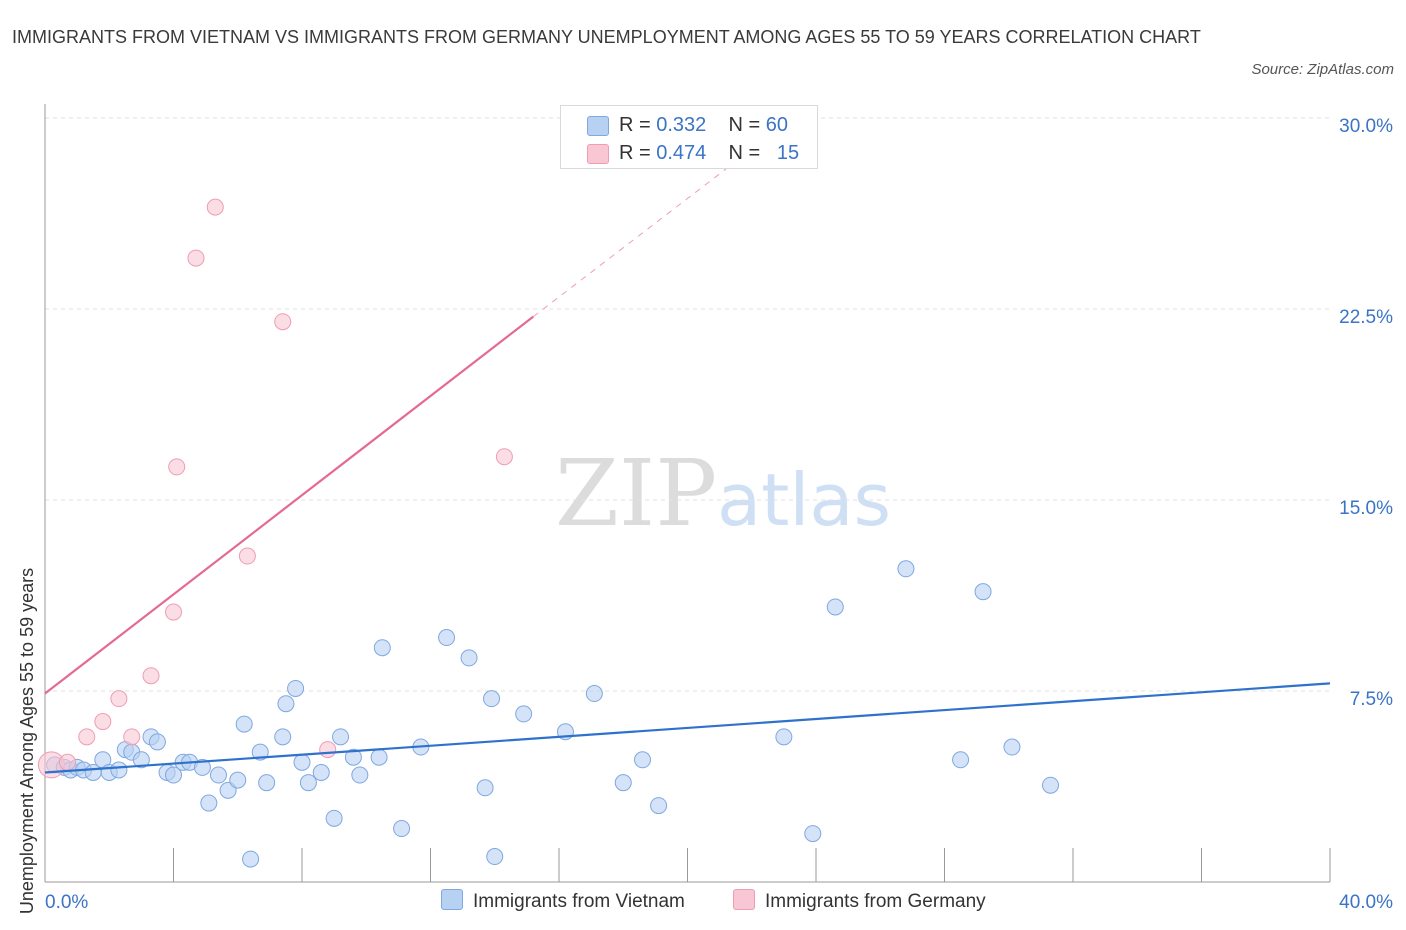 The width and height of the screenshot is (1406, 930). What do you see at coordinates (1366, 317) in the screenshot?
I see `y-tick-label: 22.5%` at bounding box center [1366, 317].